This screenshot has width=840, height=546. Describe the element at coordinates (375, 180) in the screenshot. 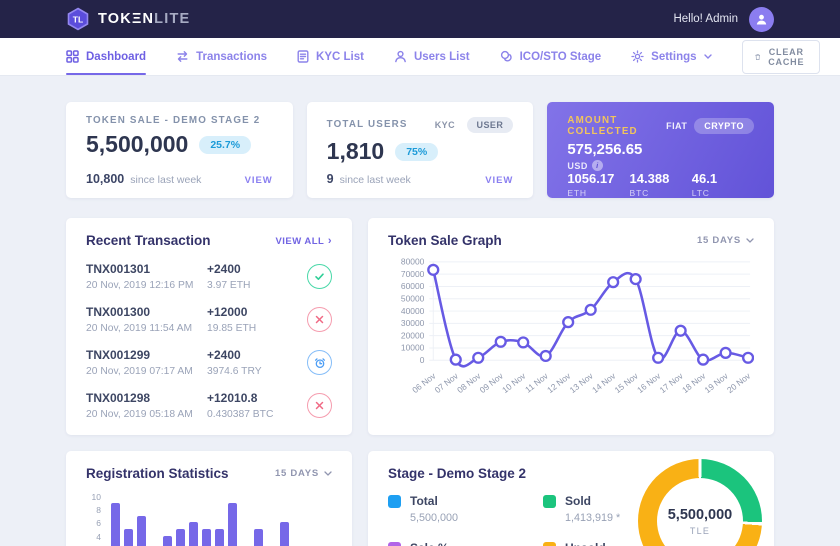

I see `total-users-delta-label: since last week` at that location.